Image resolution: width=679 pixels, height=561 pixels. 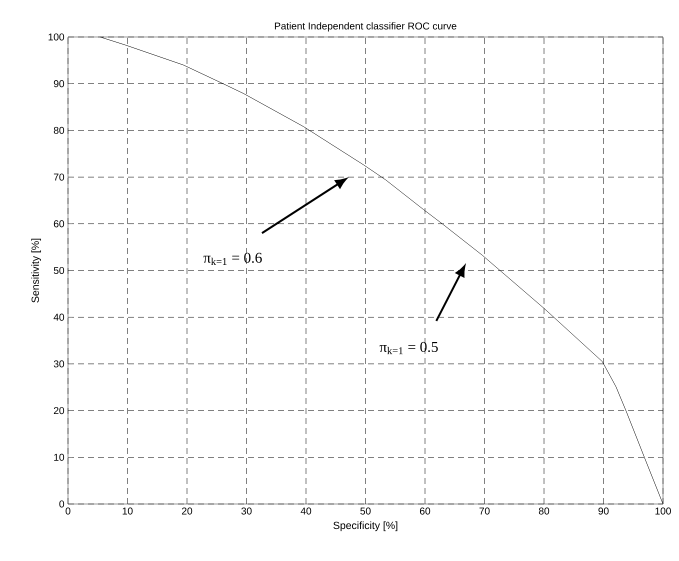 What do you see at coordinates (306, 511) in the screenshot?
I see `x-tick-label: 40` at bounding box center [306, 511].